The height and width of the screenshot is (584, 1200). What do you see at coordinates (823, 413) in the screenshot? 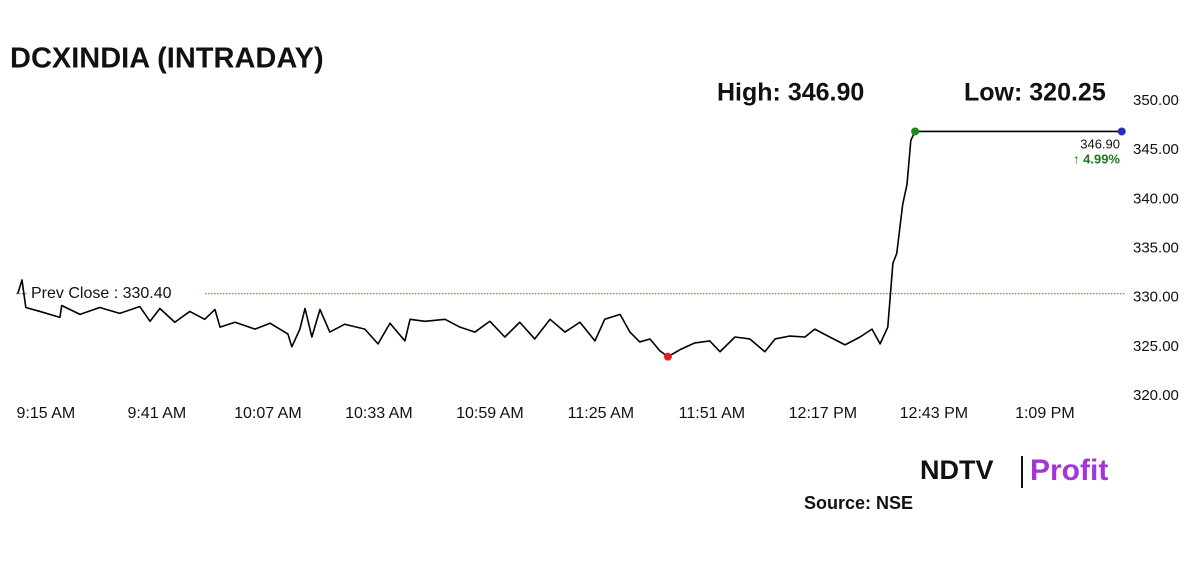
I see `x-tick-label: 12:17 PM` at bounding box center [823, 413].